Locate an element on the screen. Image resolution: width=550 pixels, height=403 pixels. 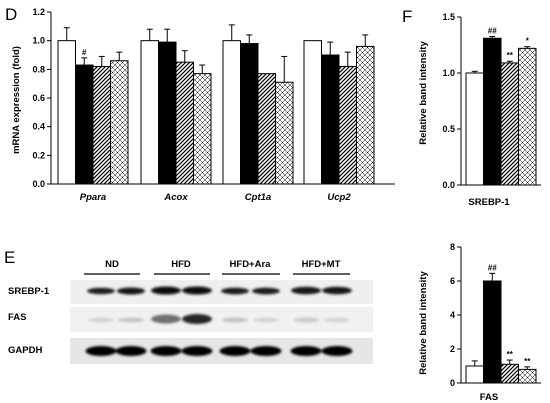
chart-f-fas-y-tick-label: 0 is located at coordinates (452, 383).